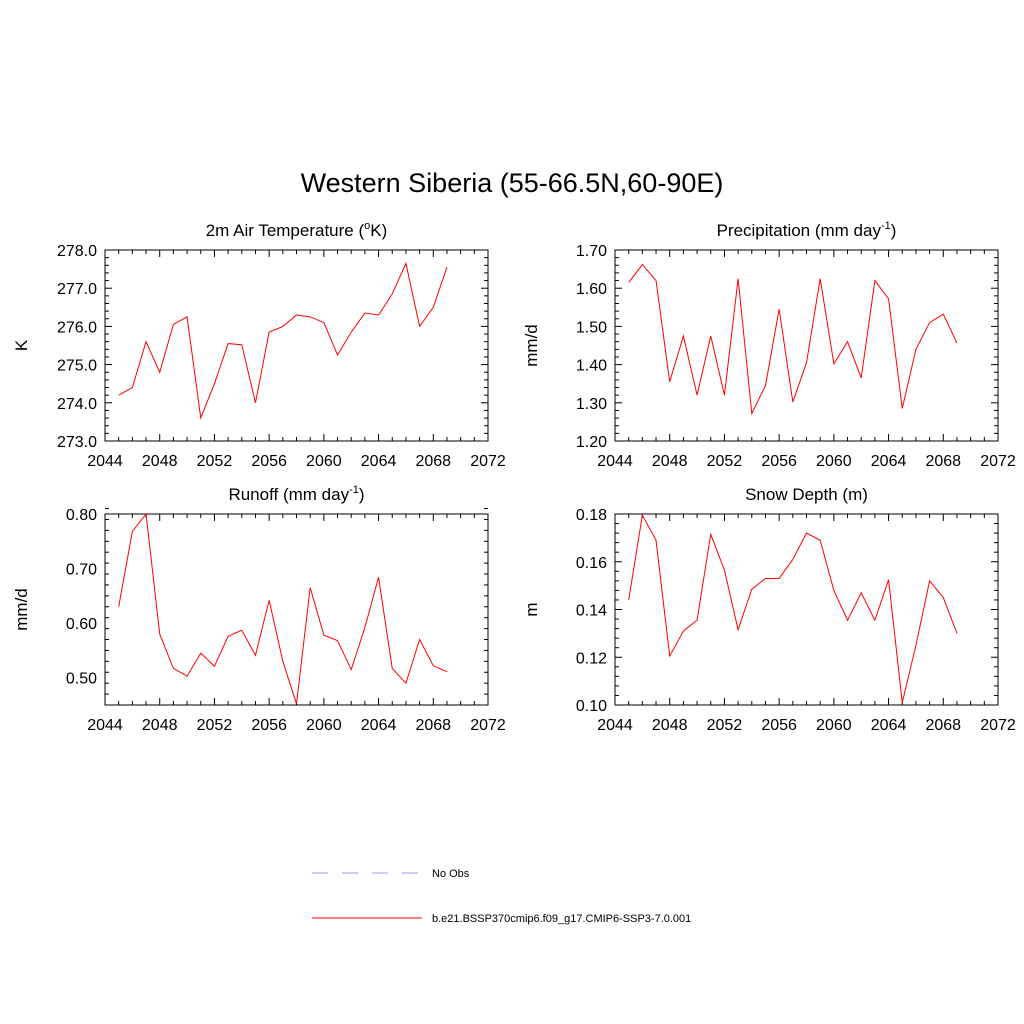  What do you see at coordinates (591, 251) in the screenshot?
I see `y-tick-label: 1.70` at bounding box center [591, 251].